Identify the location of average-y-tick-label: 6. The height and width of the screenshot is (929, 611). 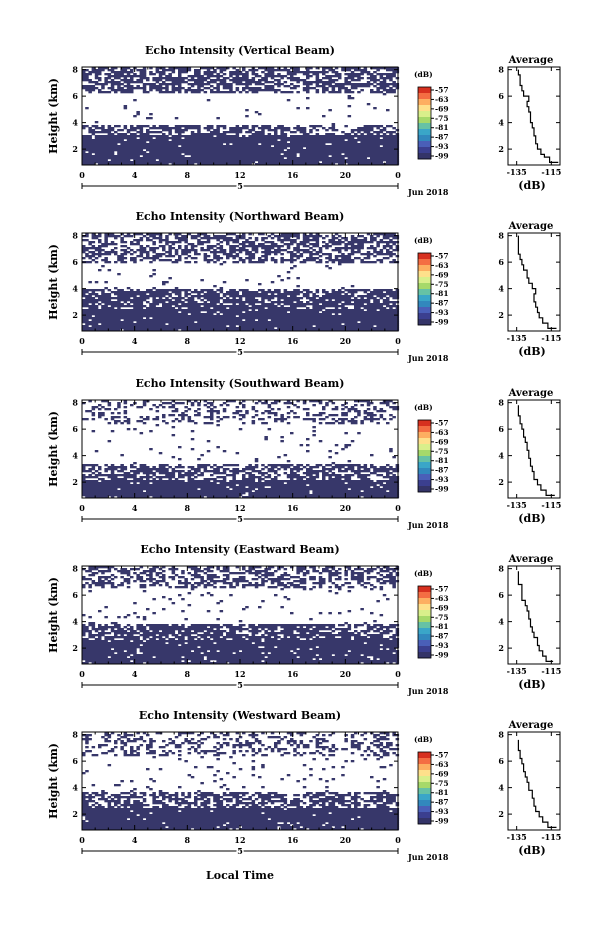
(501, 761).